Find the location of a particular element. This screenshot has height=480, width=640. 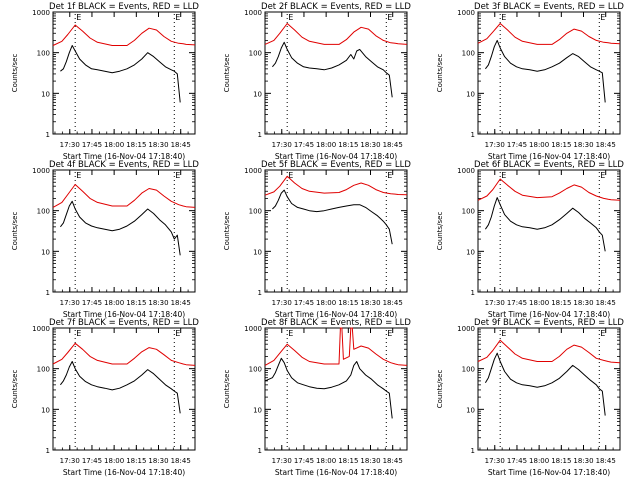

panel-title: Det 5f BLACK = Events, RED = LLD is located at coordinates (336, 165).